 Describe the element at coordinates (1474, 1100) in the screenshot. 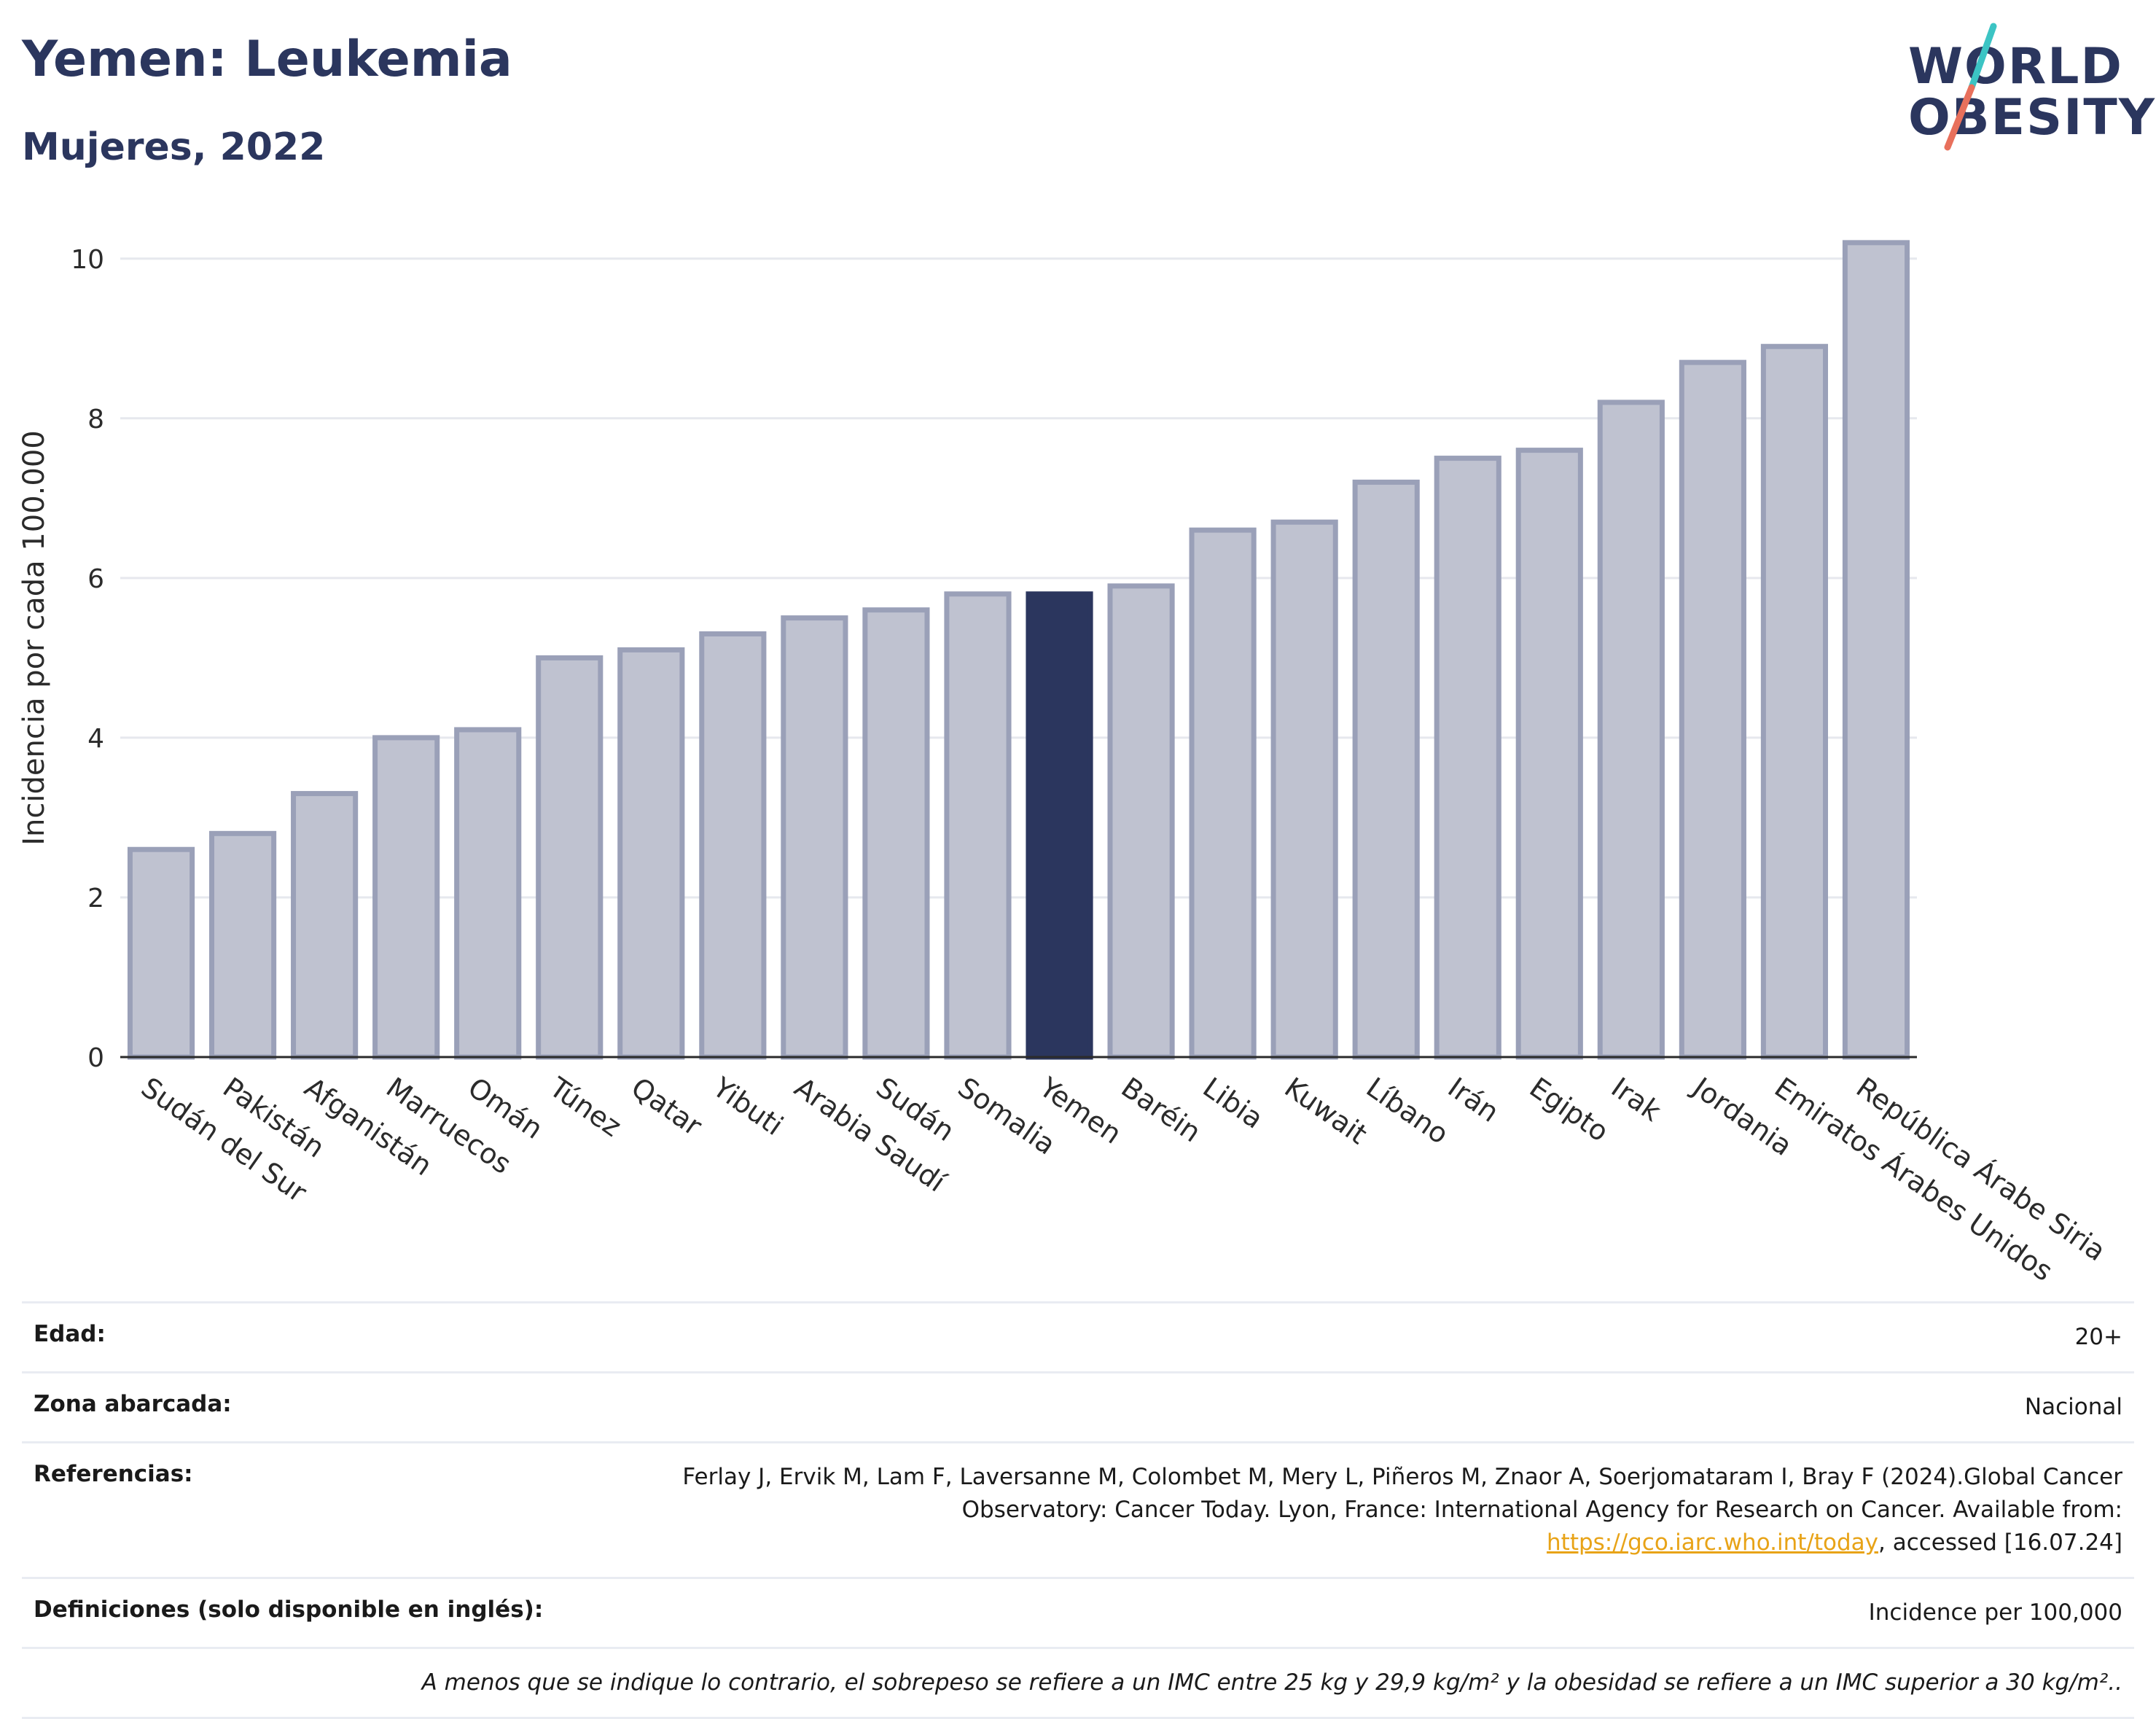

I see `x-tick-label: Irán` at that location.